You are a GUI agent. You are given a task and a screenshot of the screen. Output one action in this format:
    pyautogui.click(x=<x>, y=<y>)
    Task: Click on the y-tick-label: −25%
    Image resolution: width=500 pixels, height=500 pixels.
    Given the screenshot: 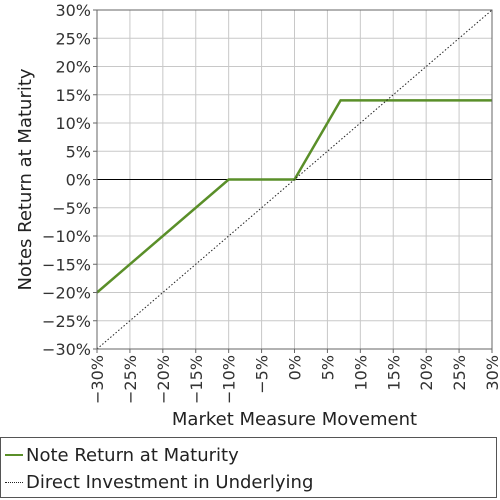 What is the action you would take?
    pyautogui.click(x=66, y=321)
    